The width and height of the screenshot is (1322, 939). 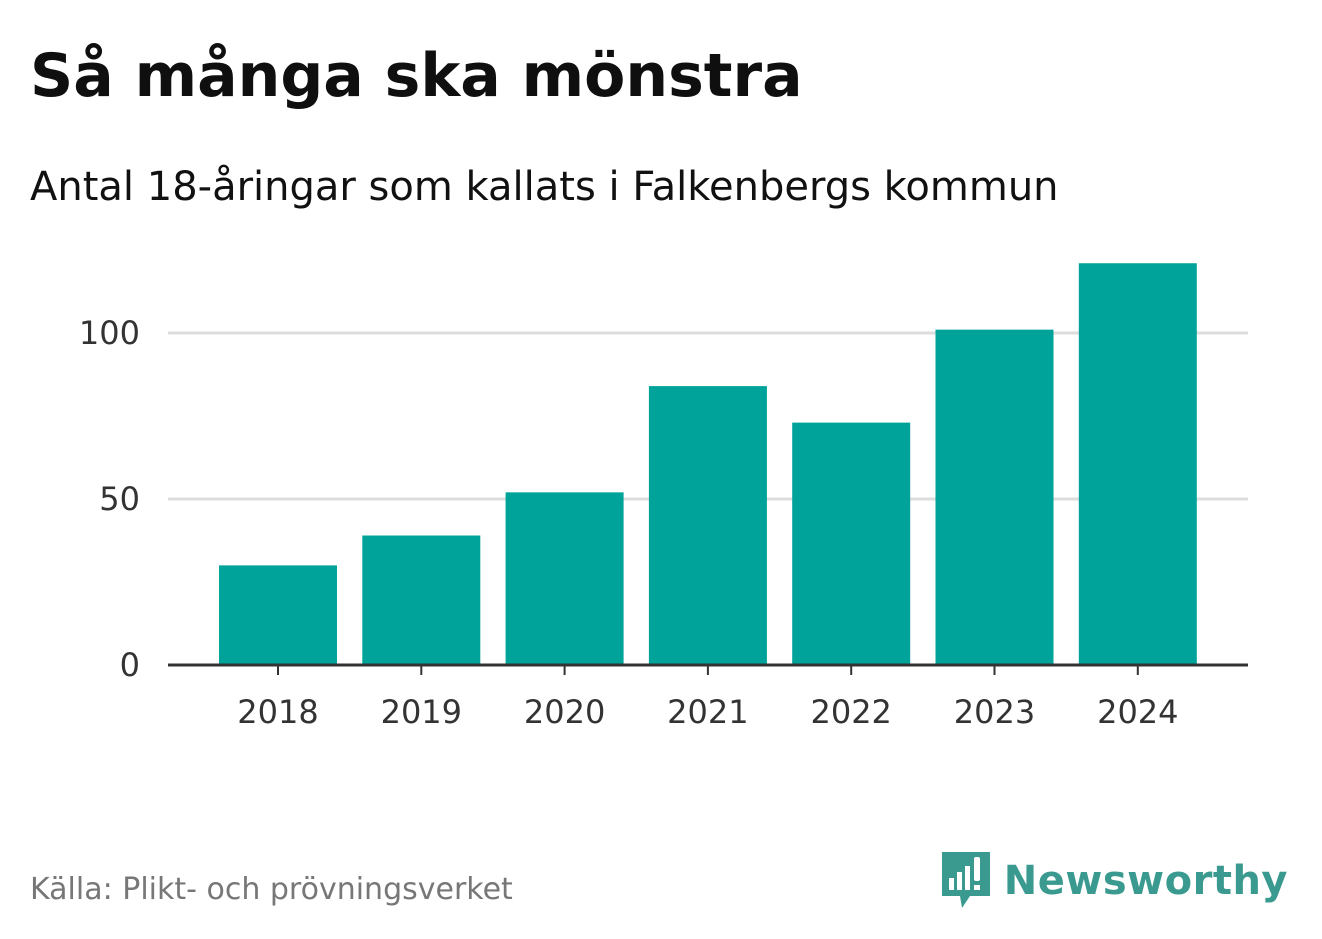 What do you see at coordinates (421, 600) in the screenshot?
I see `bar-2019` at bounding box center [421, 600].